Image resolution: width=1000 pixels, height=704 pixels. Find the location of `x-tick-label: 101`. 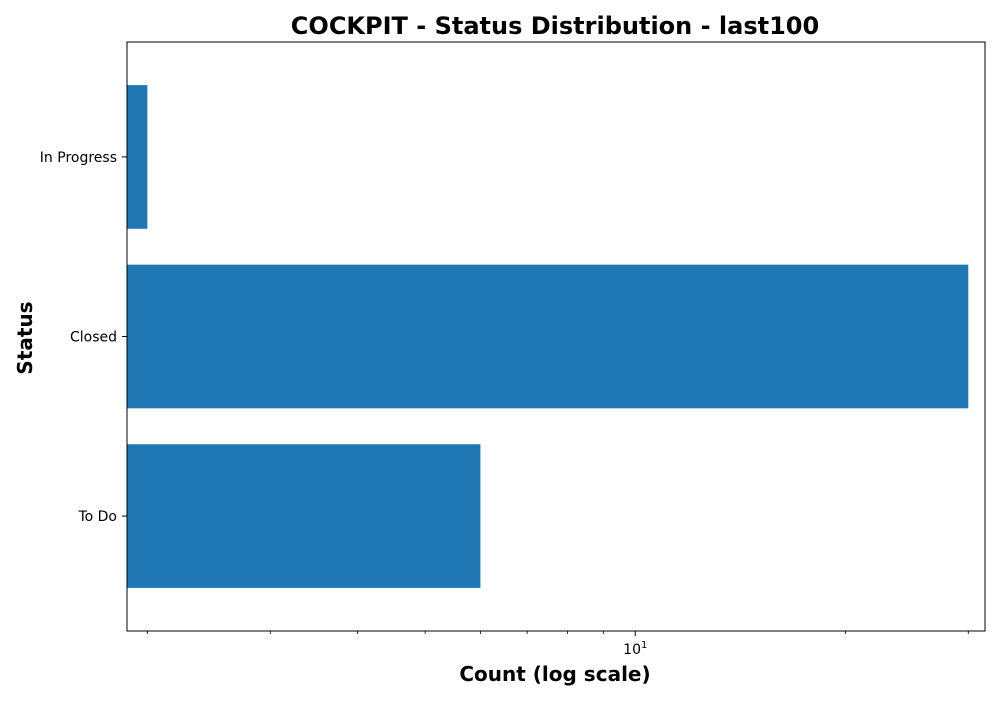

x-tick-label: 101 is located at coordinates (635, 649).